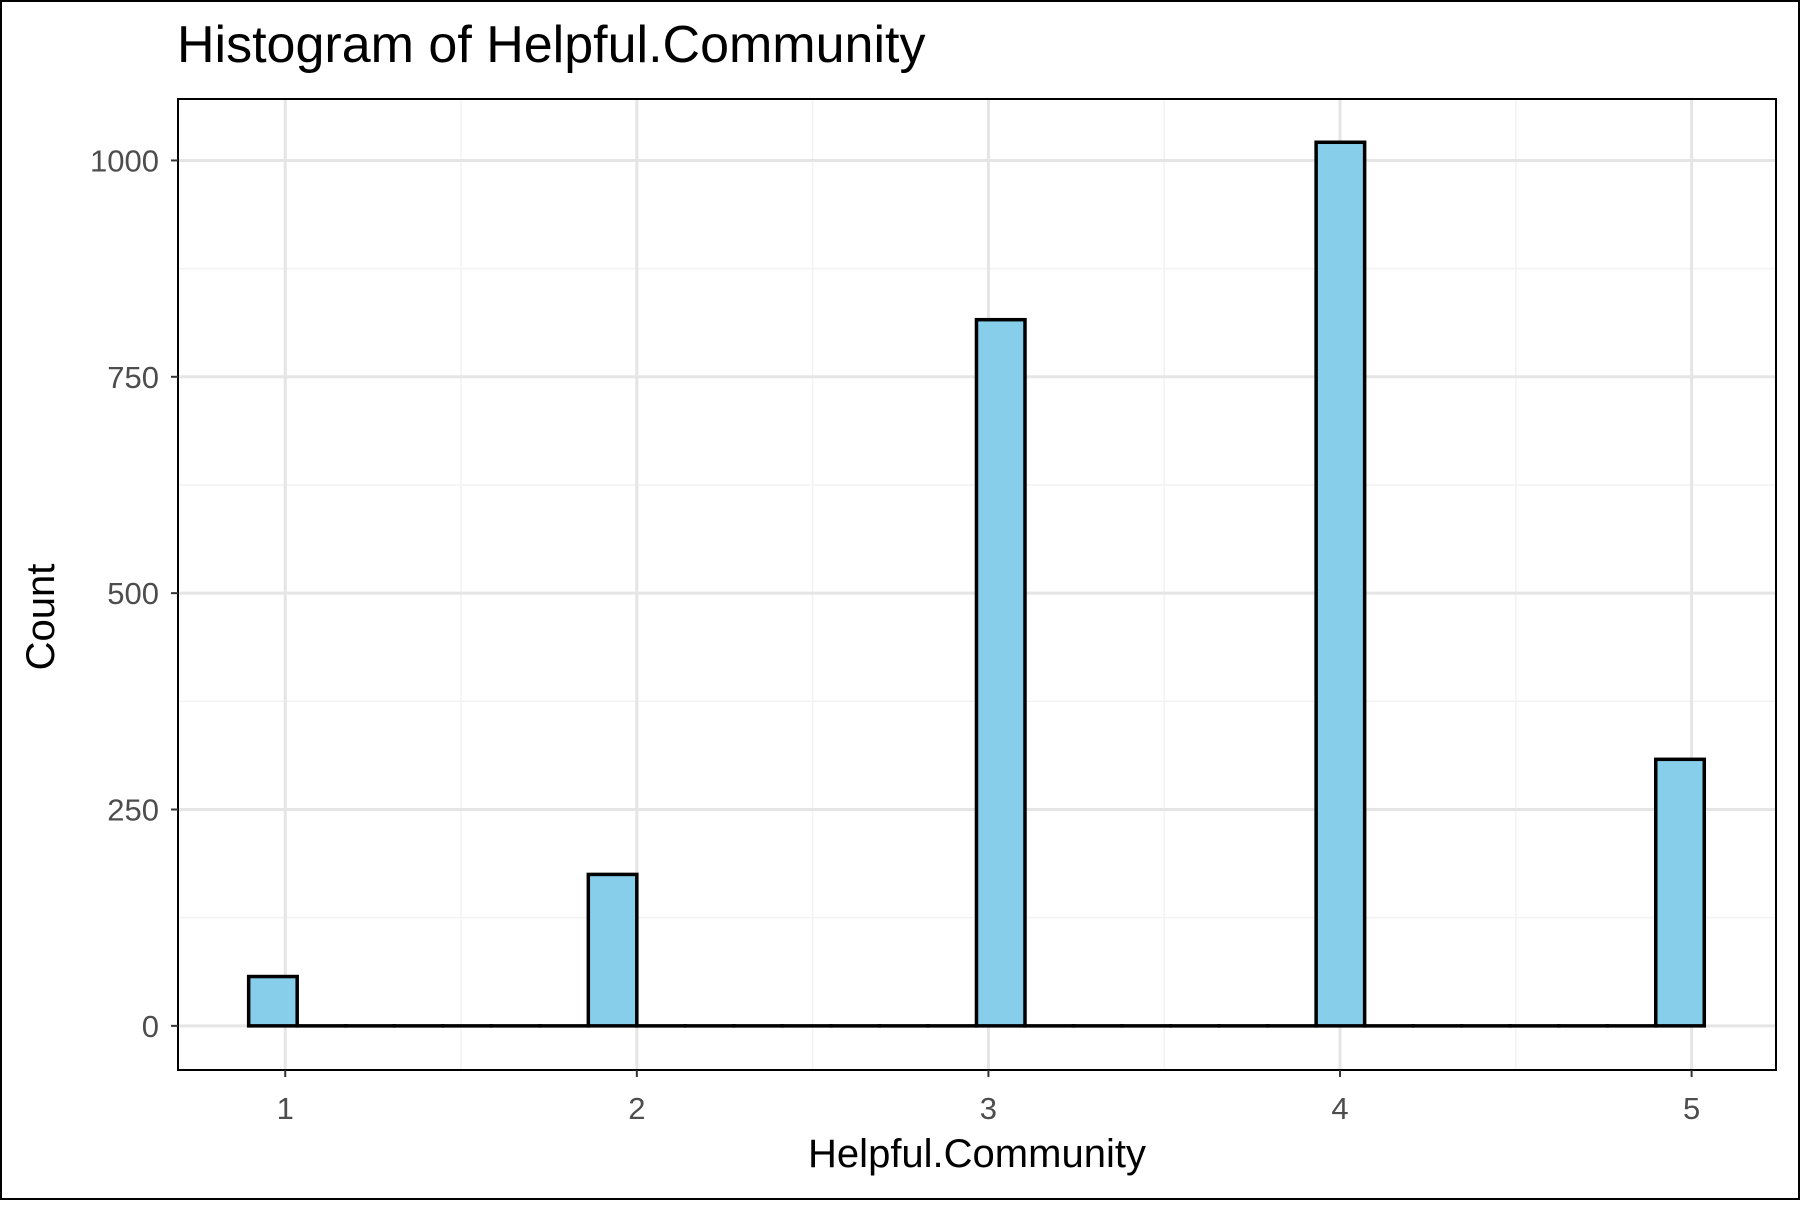 This screenshot has width=1800, height=1205. Describe the element at coordinates (285, 1108) in the screenshot. I see `x-tick-label: 1` at that location.